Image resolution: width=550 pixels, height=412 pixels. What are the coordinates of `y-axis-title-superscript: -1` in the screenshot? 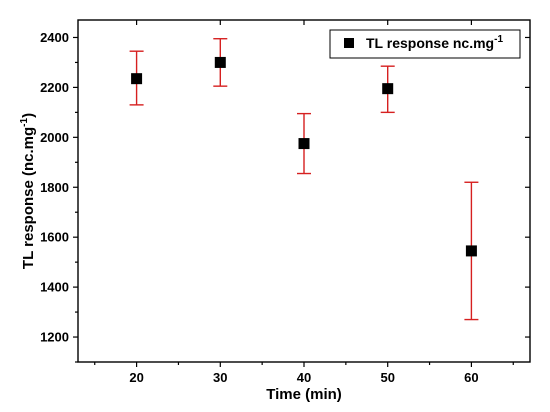 It's located at (24, 121).